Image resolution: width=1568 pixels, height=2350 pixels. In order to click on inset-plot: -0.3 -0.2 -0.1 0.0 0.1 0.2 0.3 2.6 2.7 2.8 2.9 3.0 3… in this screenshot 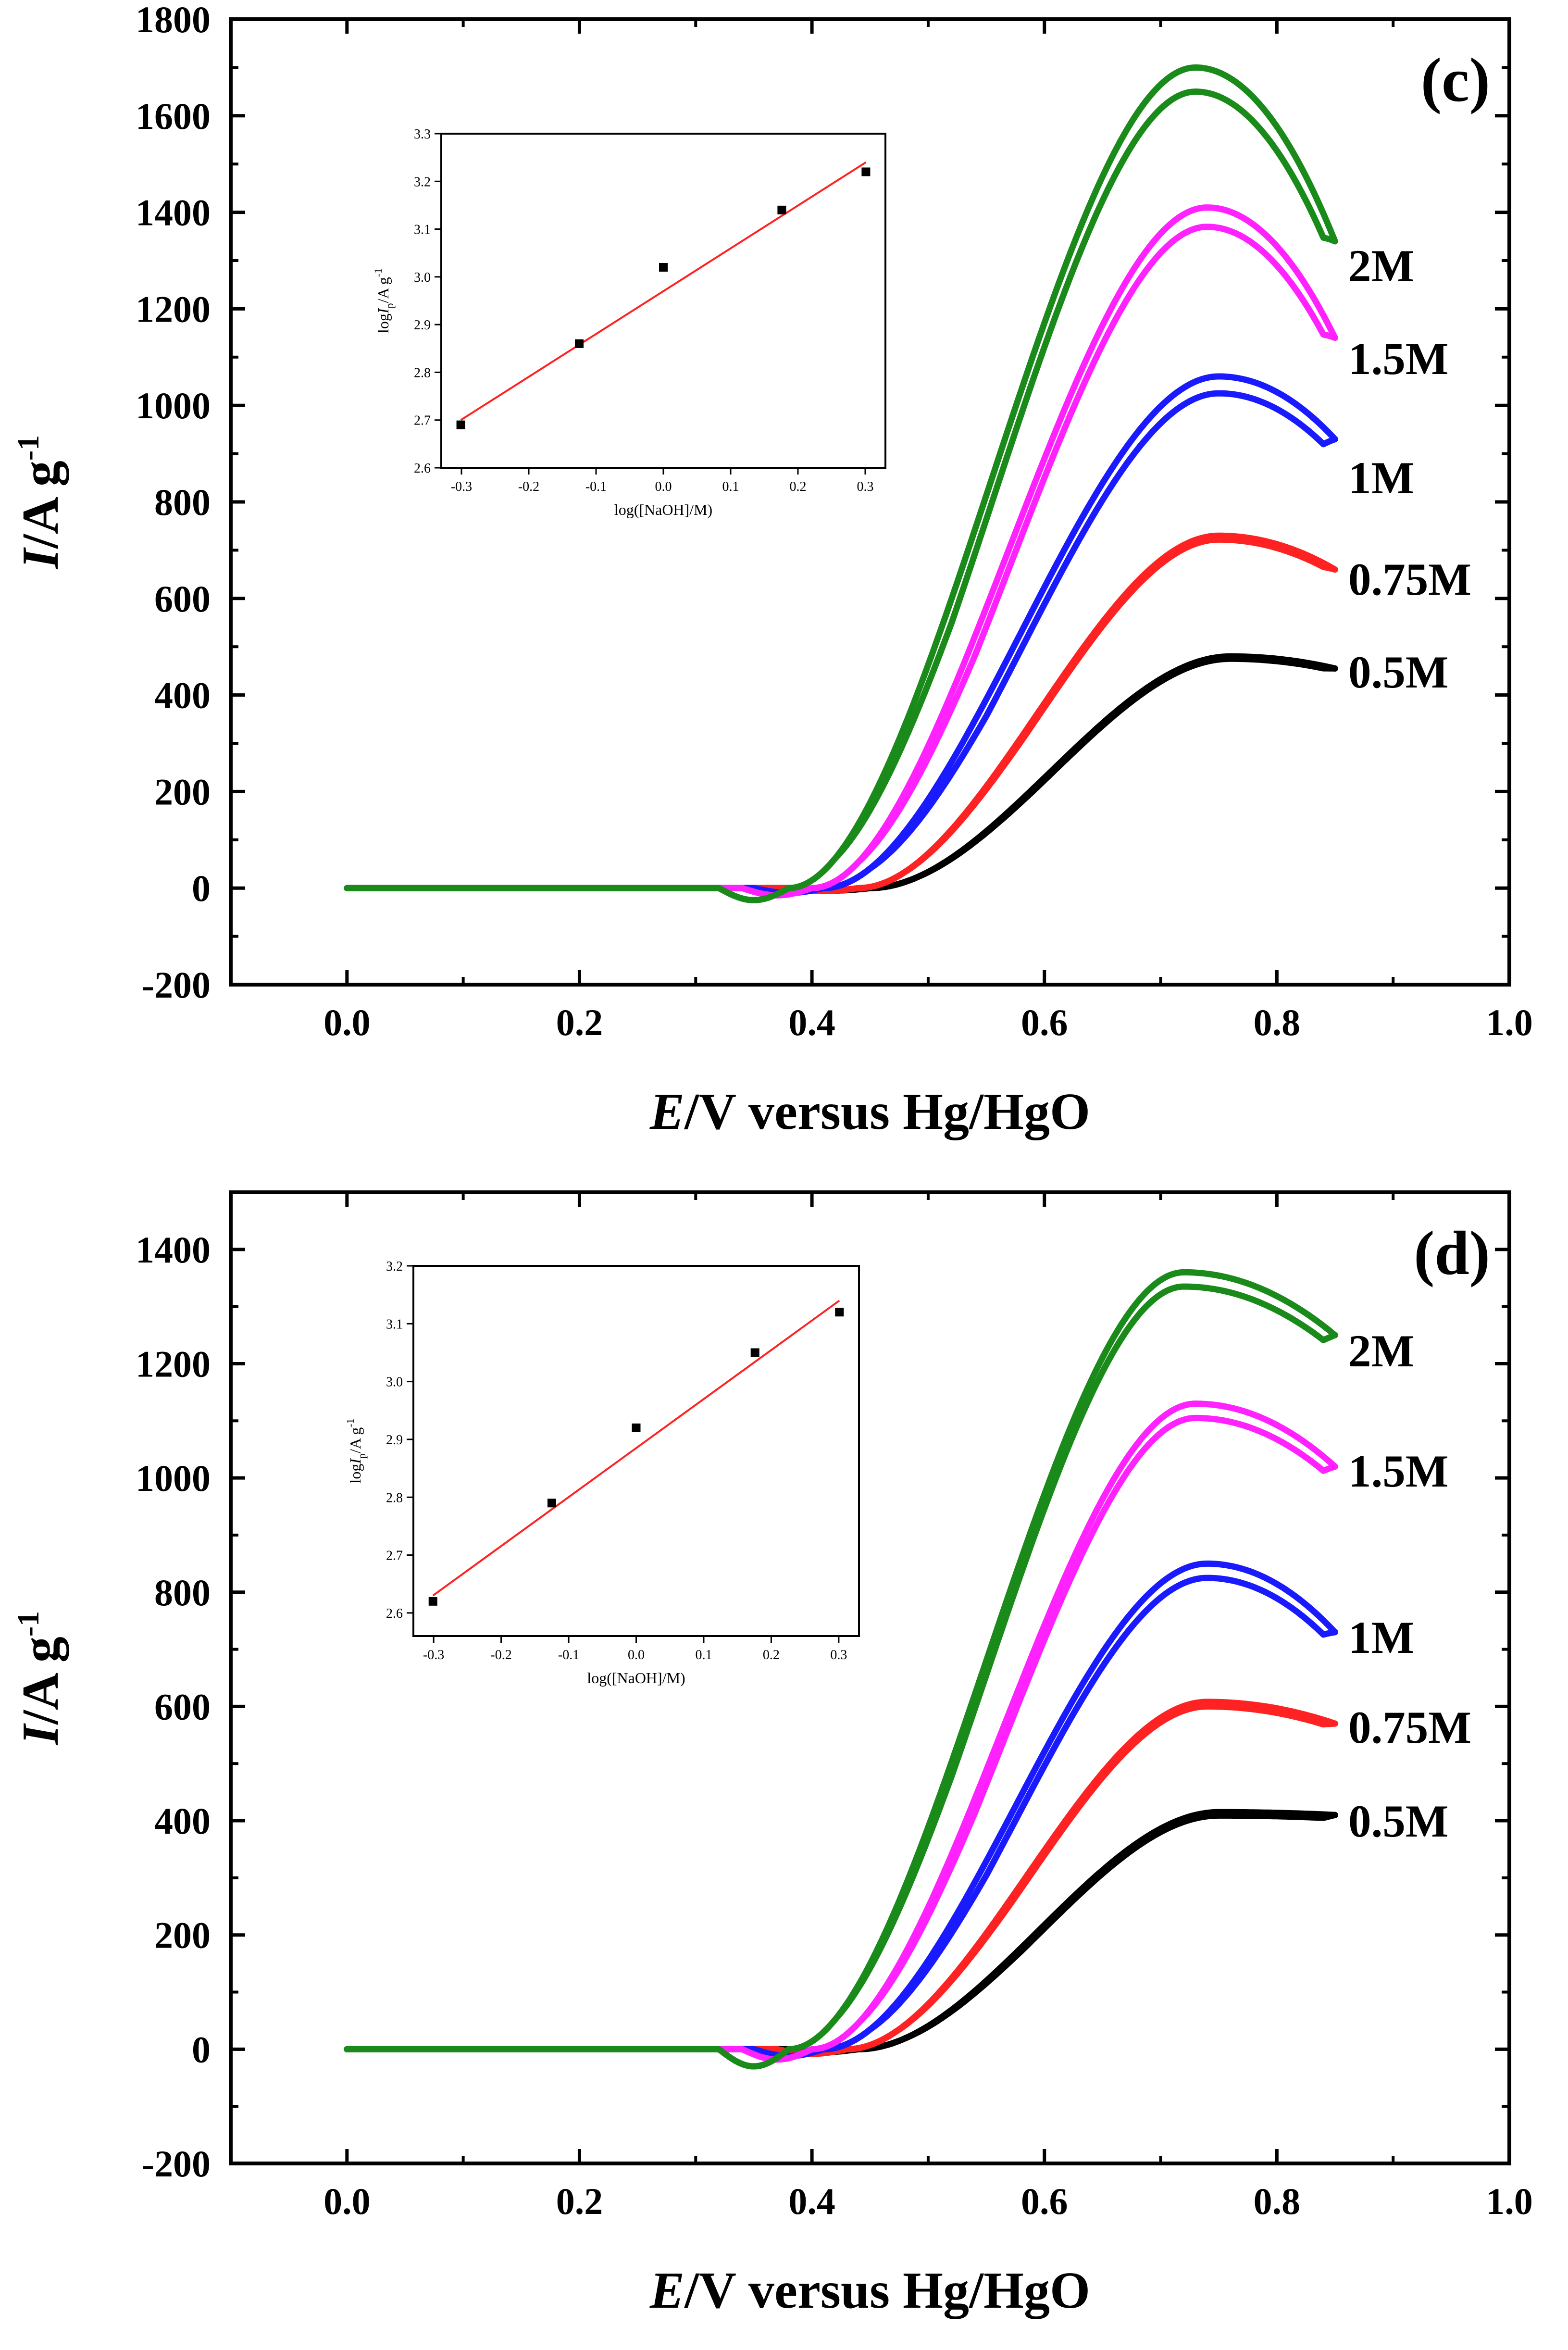, I will do `click(629, 323)`.